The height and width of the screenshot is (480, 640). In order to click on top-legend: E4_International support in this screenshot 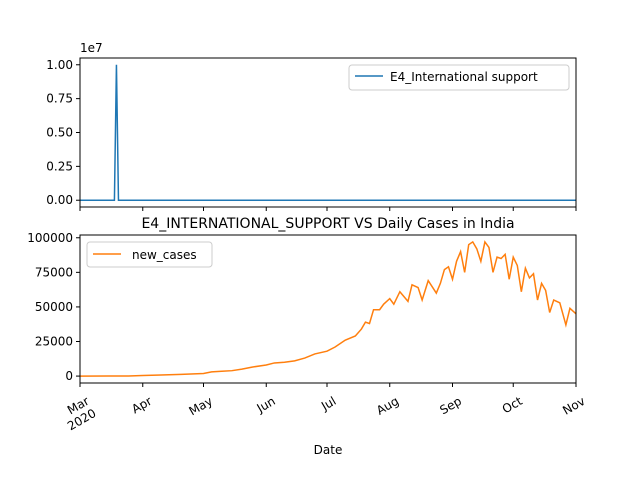, I will do `click(459, 77)`.